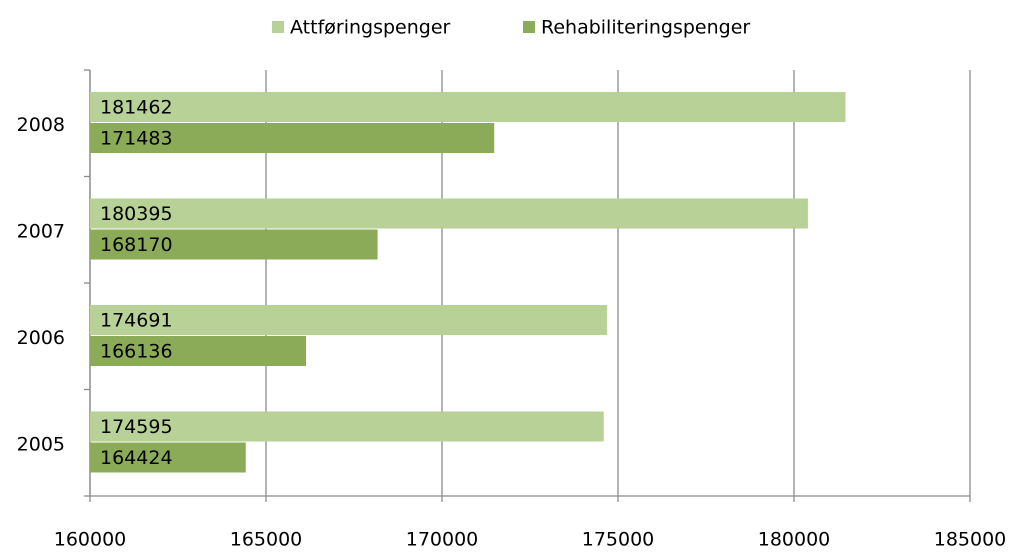 This screenshot has width=1012, height=553. Describe the element at coordinates (136, 214) in the screenshot. I see `data-label: 180395` at that location.